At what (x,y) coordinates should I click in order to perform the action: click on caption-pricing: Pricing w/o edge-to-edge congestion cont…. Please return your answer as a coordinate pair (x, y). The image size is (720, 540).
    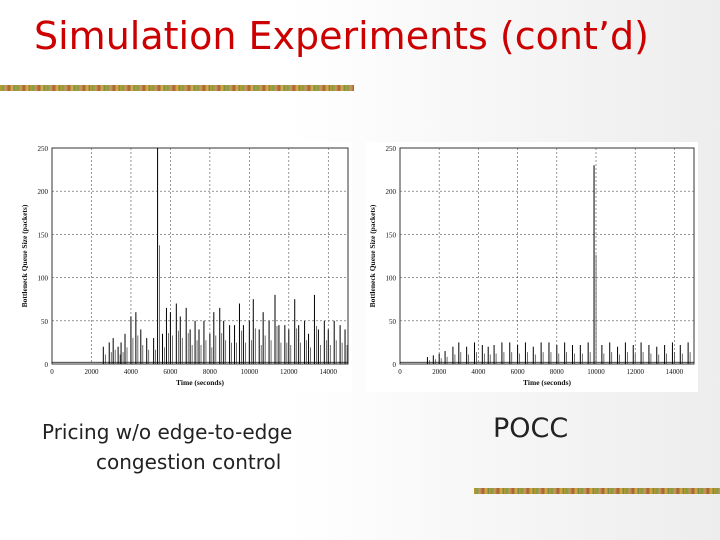
    Looking at the image, I should click on (202, 447).